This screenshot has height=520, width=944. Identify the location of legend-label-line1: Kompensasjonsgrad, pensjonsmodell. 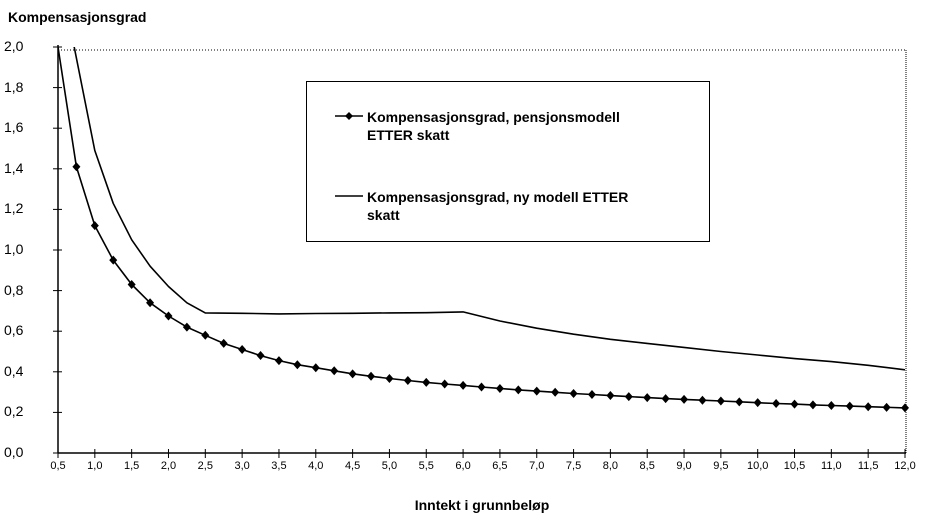
(493, 117).